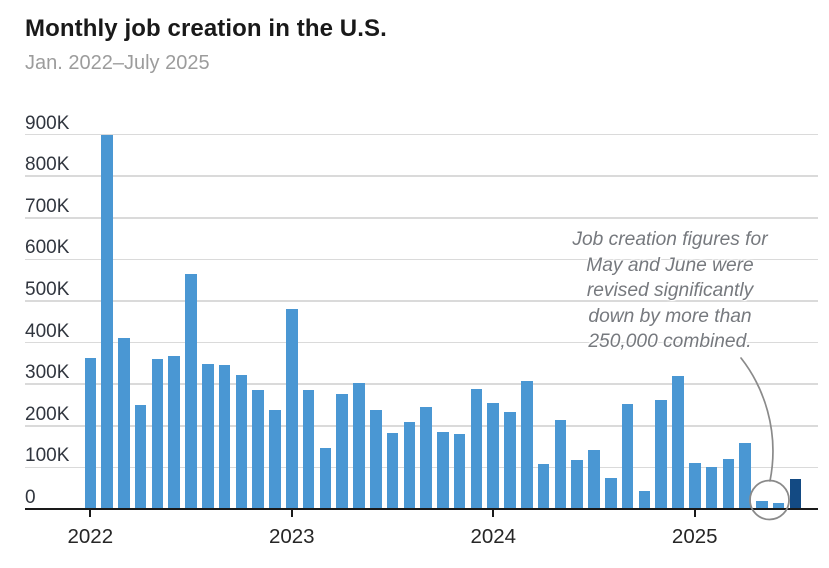  What do you see at coordinates (291, 409) in the screenshot?
I see `bar-jan-2023` at bounding box center [291, 409].